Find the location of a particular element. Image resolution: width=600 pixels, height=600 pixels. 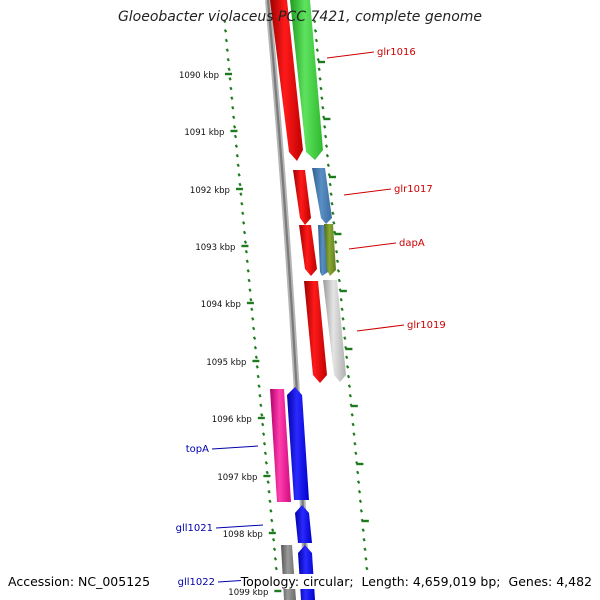

topology-text: Topology: circular; is located at coordinates (297, 581).